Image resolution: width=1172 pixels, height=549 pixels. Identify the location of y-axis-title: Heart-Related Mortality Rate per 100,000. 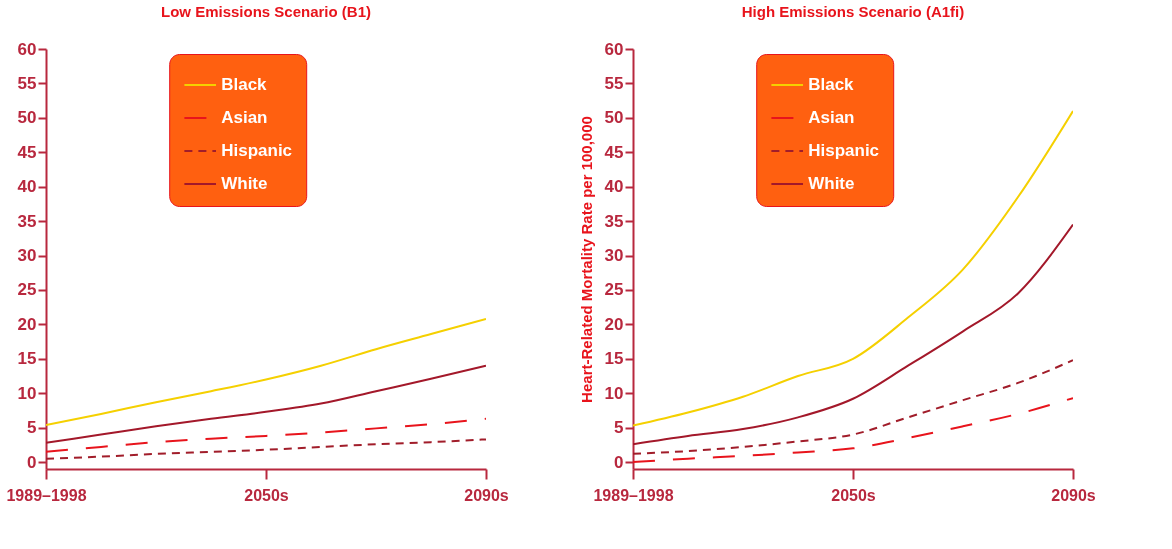
(586, 259).